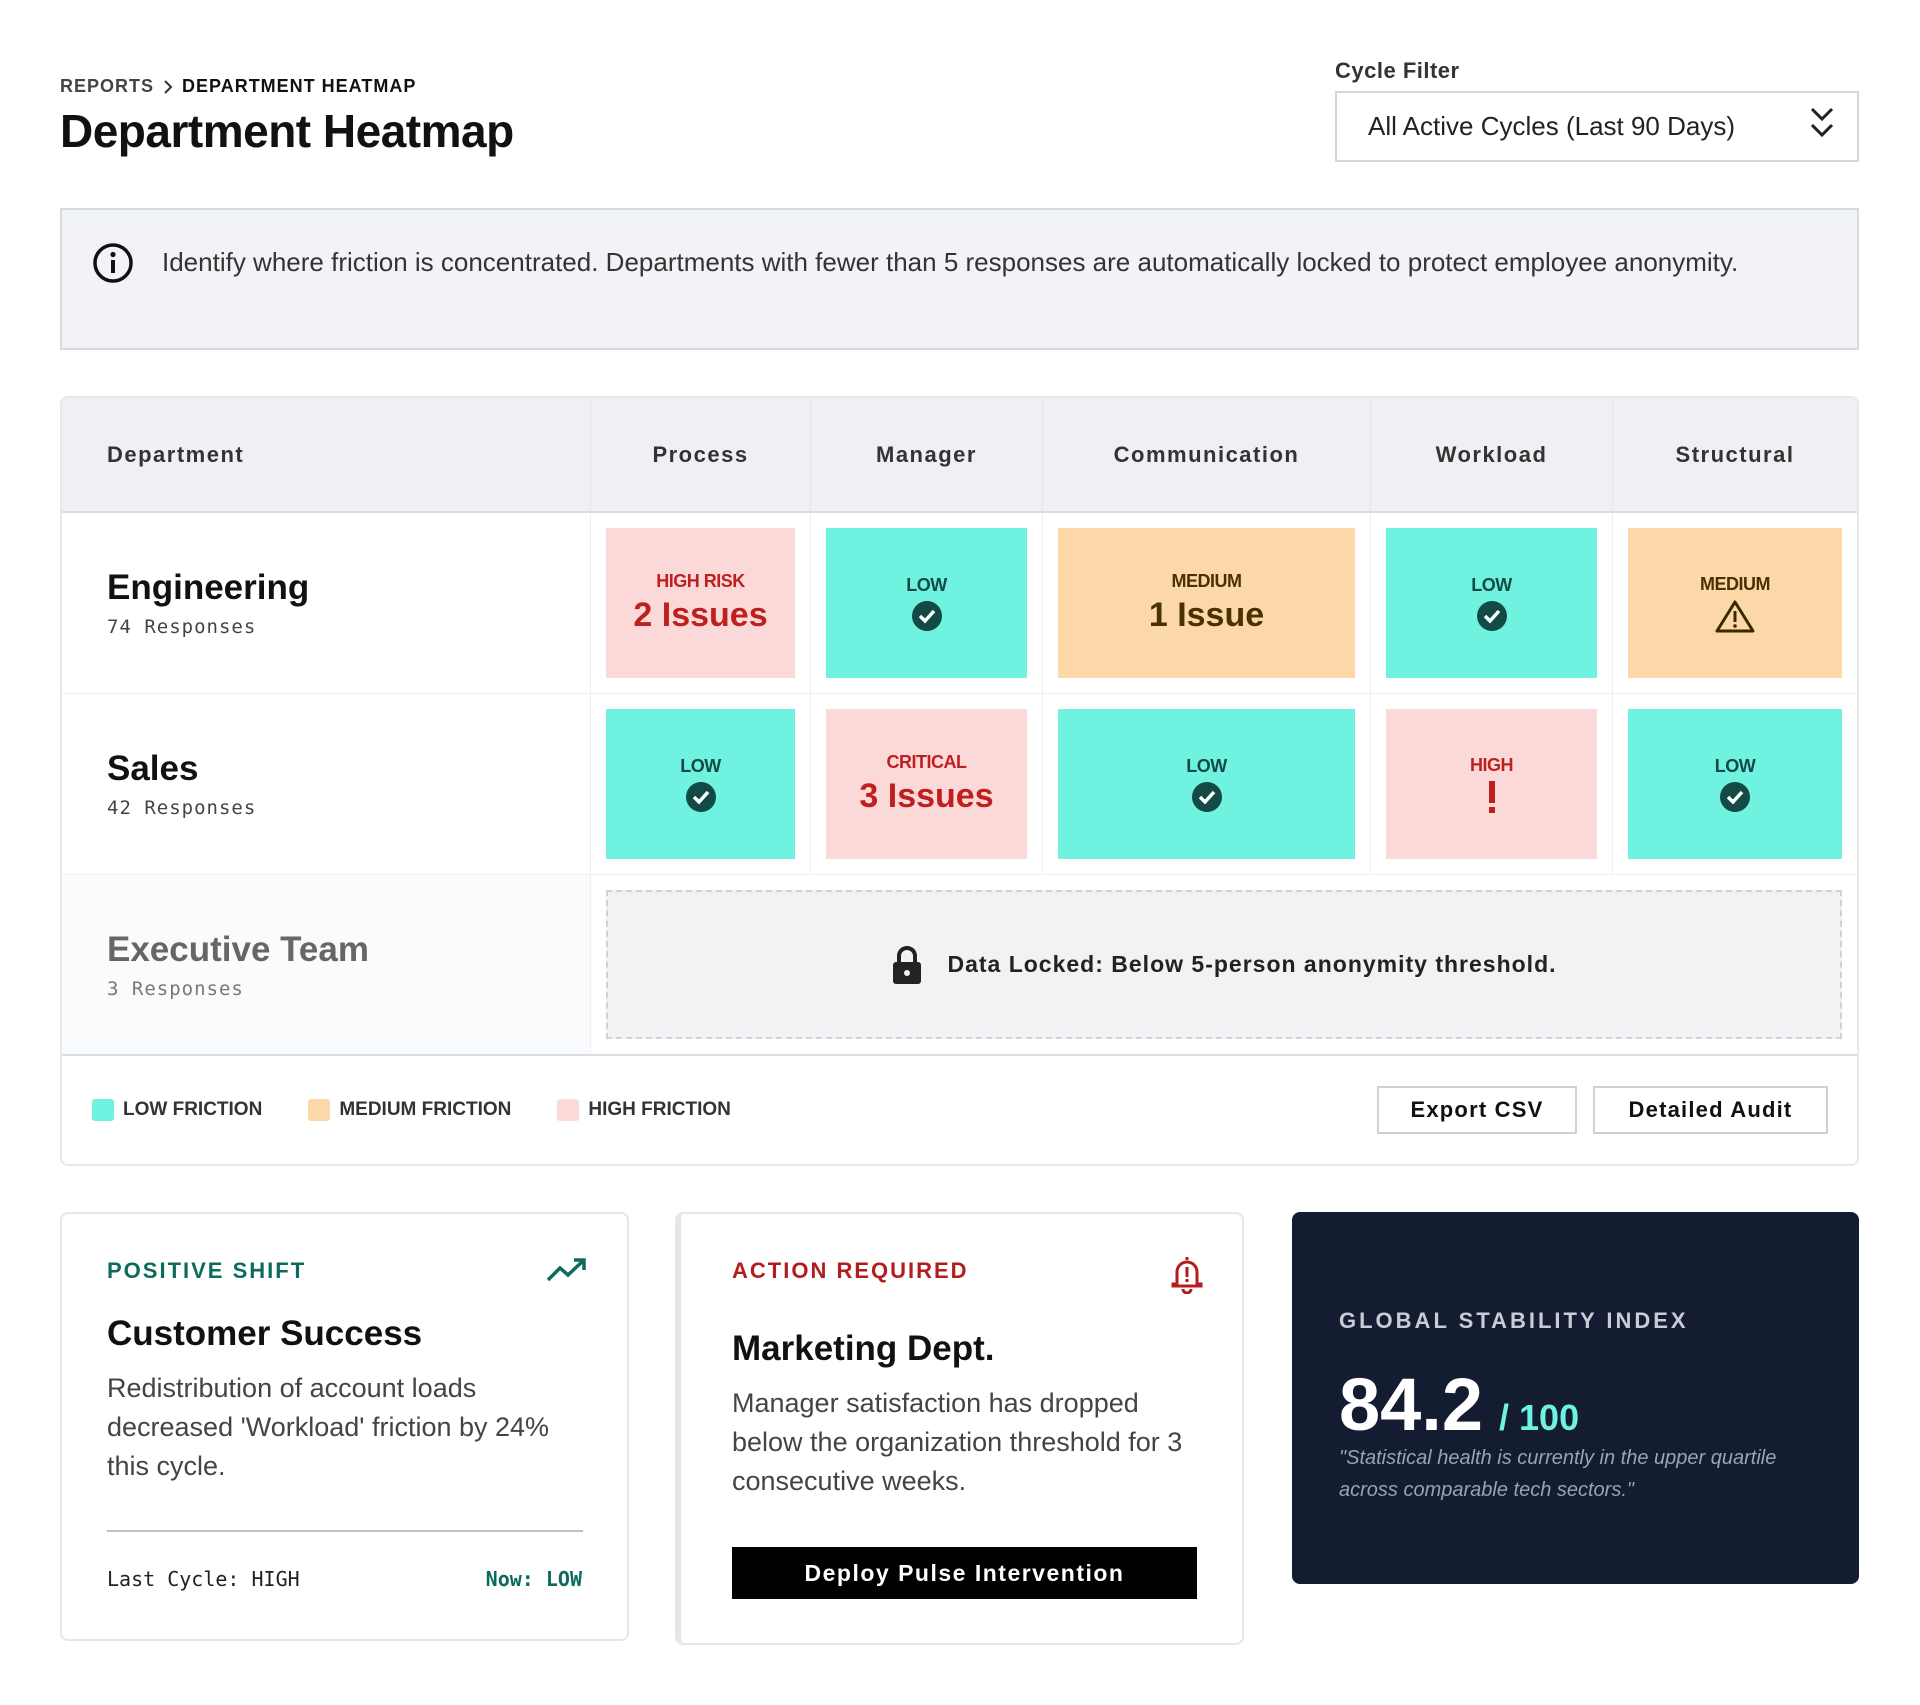 This screenshot has height=1705, width=1920. Describe the element at coordinates (299, 86) in the screenshot. I see `breadcrumb-current: DEPARTMENT HEATMAP` at that location.